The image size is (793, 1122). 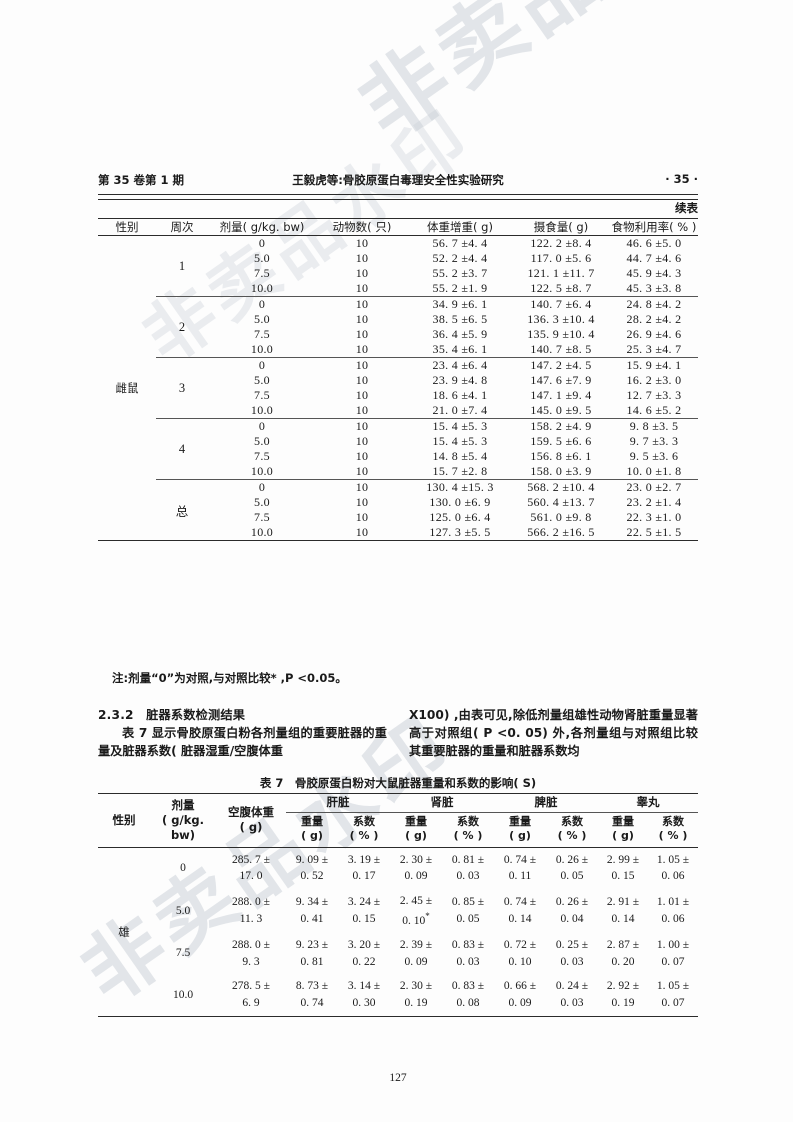 I want to click on table-row: 7.5 10 14. 8 ±5. 4 156. 8 ±6. 1 9. 5 ±3. 6, so click(x=398, y=456).